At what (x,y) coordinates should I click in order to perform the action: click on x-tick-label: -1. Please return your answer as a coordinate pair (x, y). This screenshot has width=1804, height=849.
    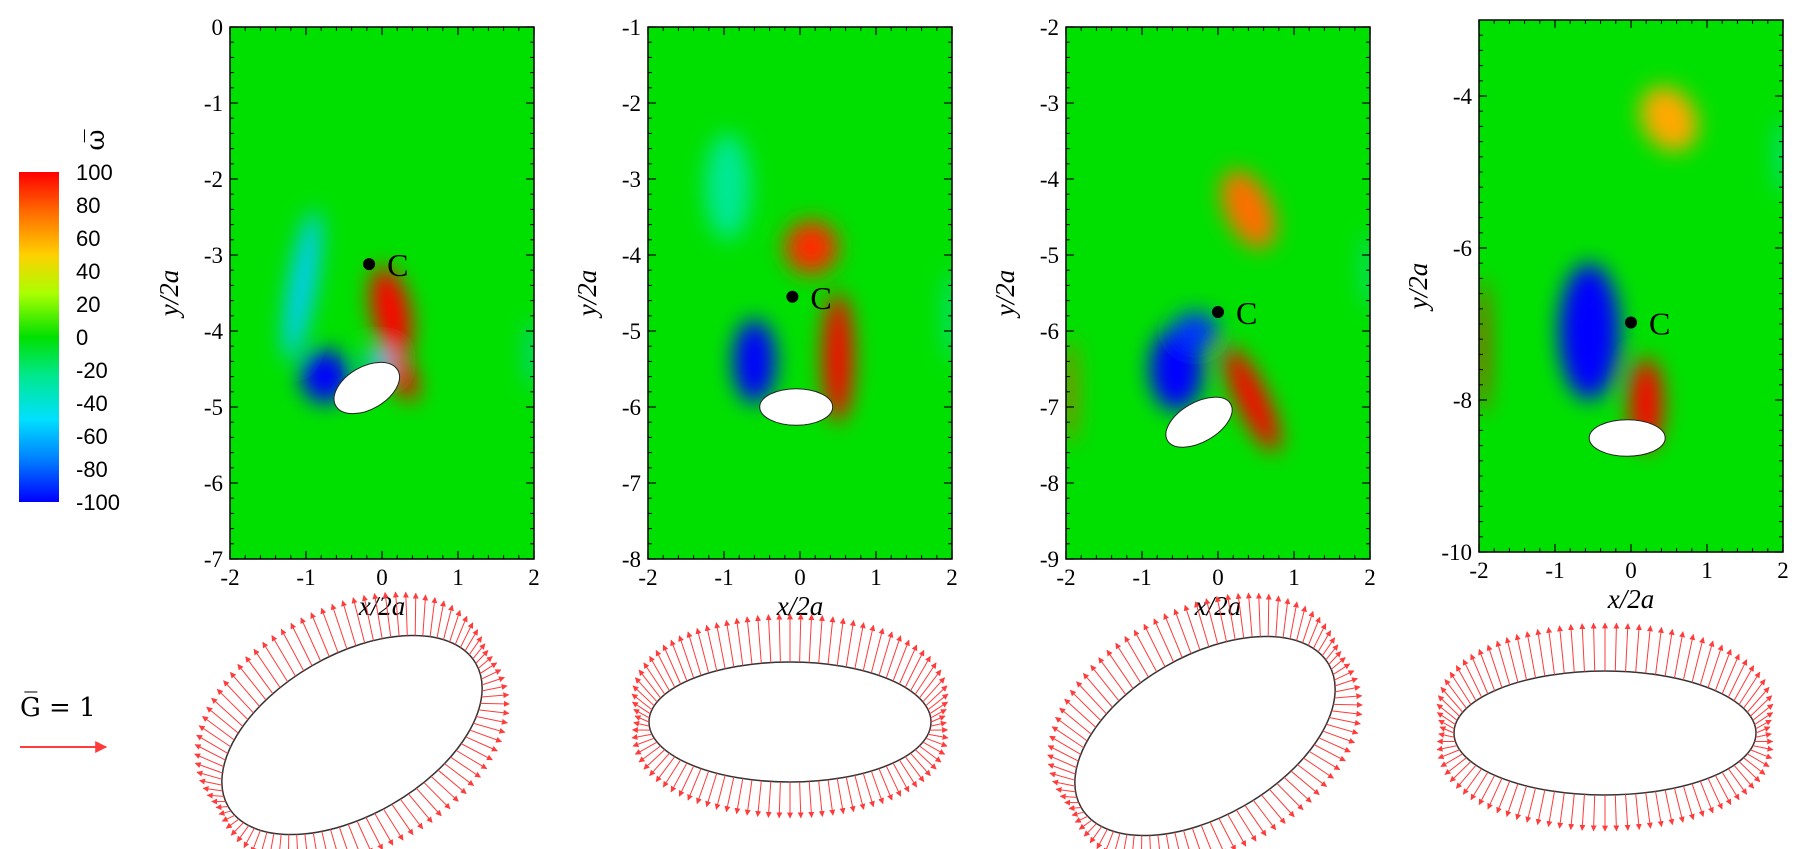
    Looking at the image, I should click on (1554, 570).